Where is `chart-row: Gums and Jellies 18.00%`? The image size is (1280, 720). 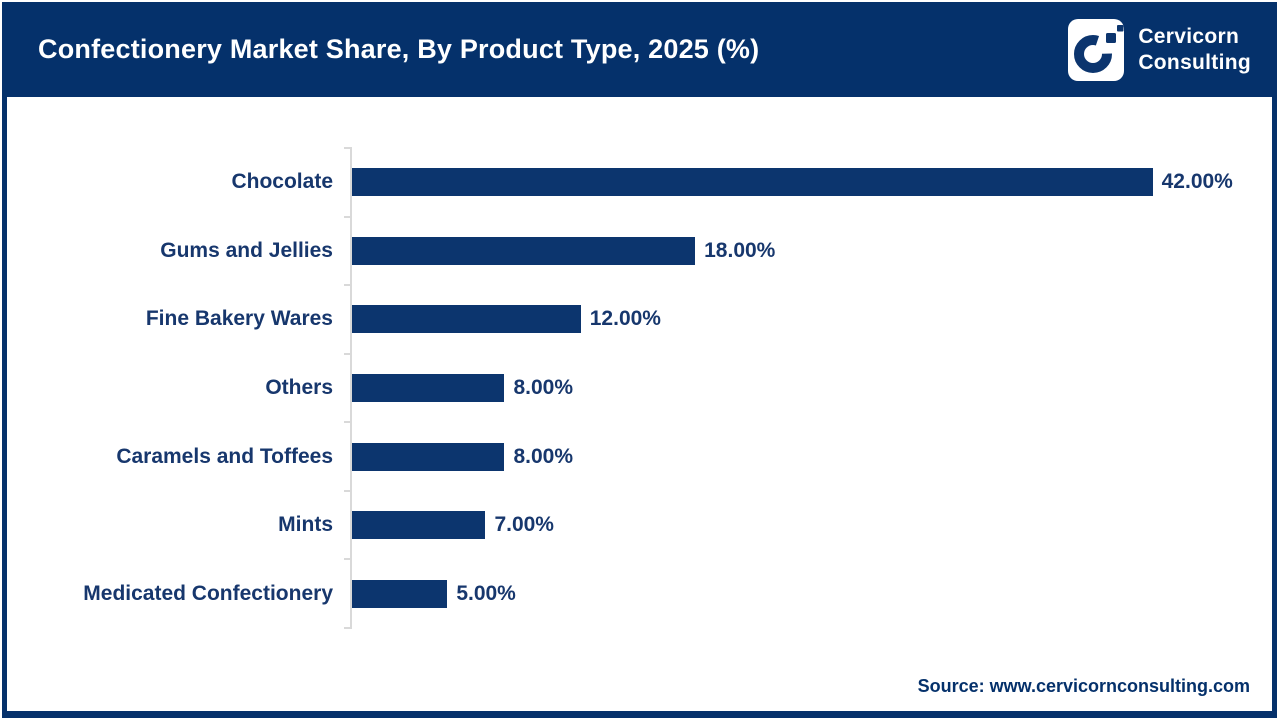
chart-row: Gums and Jellies 18.00% is located at coordinates (639, 250).